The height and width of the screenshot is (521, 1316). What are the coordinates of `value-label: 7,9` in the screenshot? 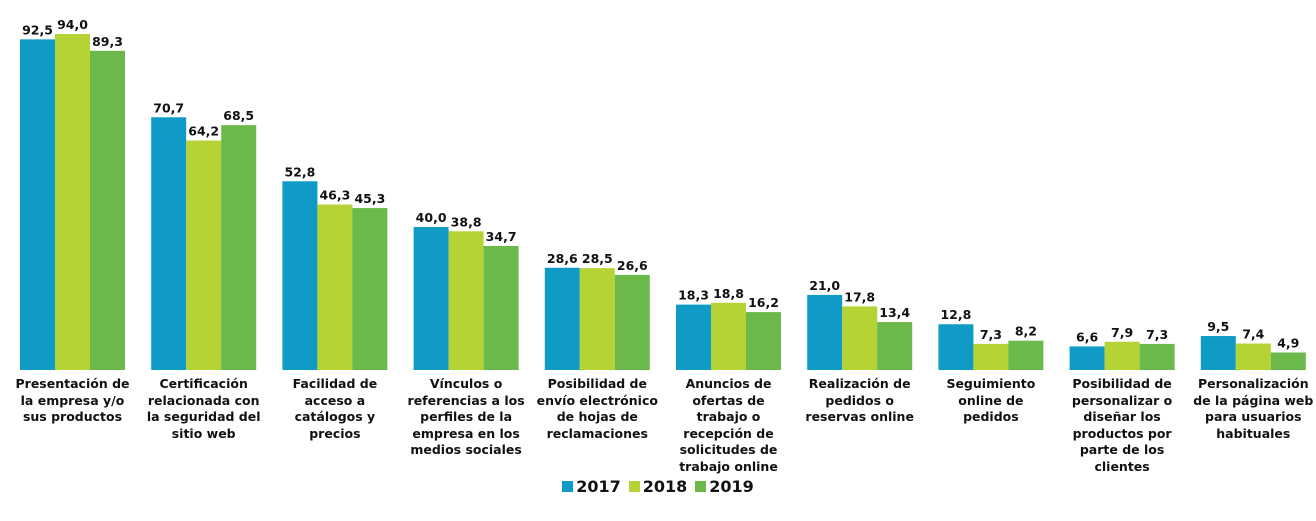 It's located at (1122, 332).